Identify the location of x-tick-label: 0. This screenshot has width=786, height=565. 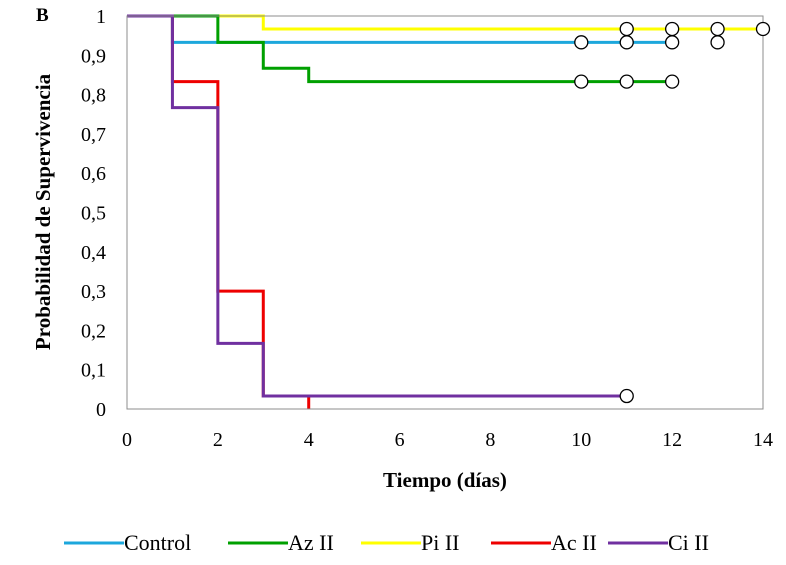
(127, 440).